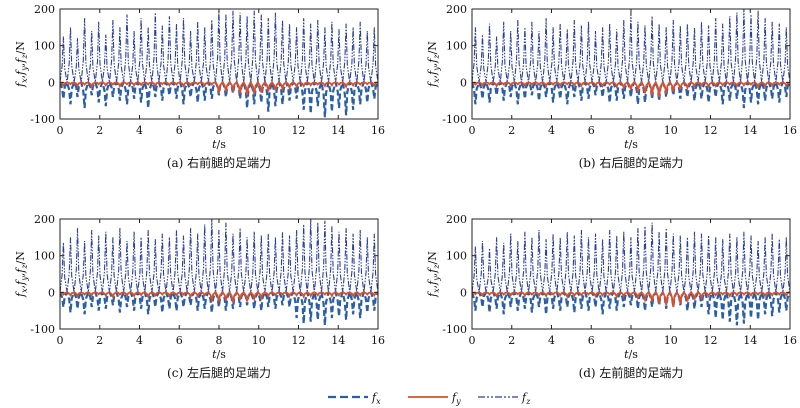  Describe the element at coordinates (219, 372) in the screenshot. I see `subplot-caption: (c) 左后腿的足端力` at that location.